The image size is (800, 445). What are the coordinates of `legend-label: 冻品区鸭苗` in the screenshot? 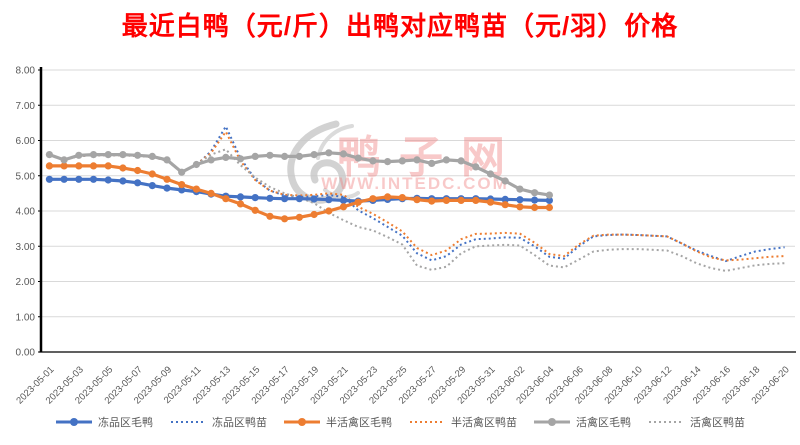 It's located at (239, 423).